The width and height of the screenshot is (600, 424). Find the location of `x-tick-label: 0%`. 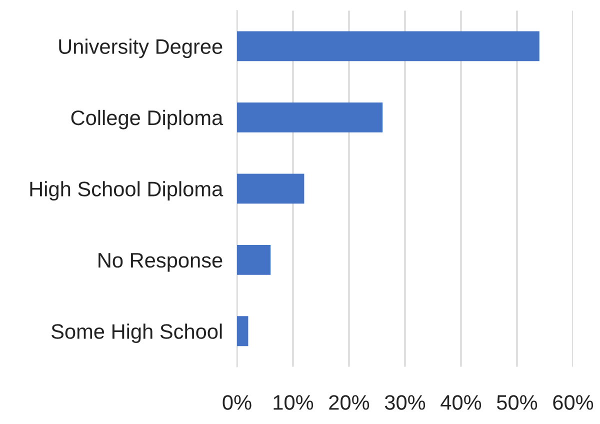

x-tick-label: 0% is located at coordinates (237, 402).